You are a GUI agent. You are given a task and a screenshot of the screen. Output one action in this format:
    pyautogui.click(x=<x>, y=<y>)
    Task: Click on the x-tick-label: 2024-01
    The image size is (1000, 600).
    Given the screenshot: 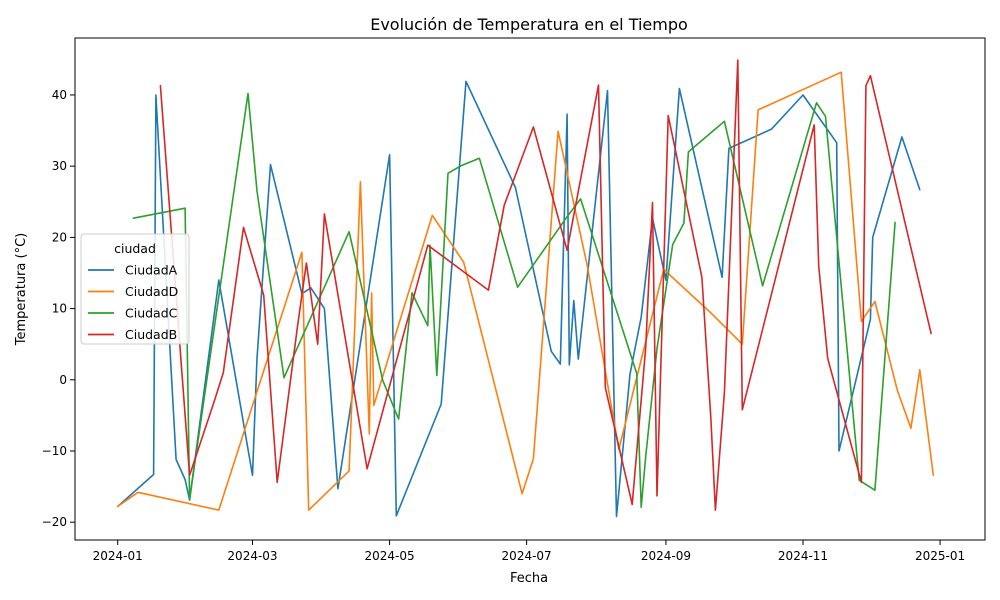 What is the action you would take?
    pyautogui.click(x=118, y=556)
    